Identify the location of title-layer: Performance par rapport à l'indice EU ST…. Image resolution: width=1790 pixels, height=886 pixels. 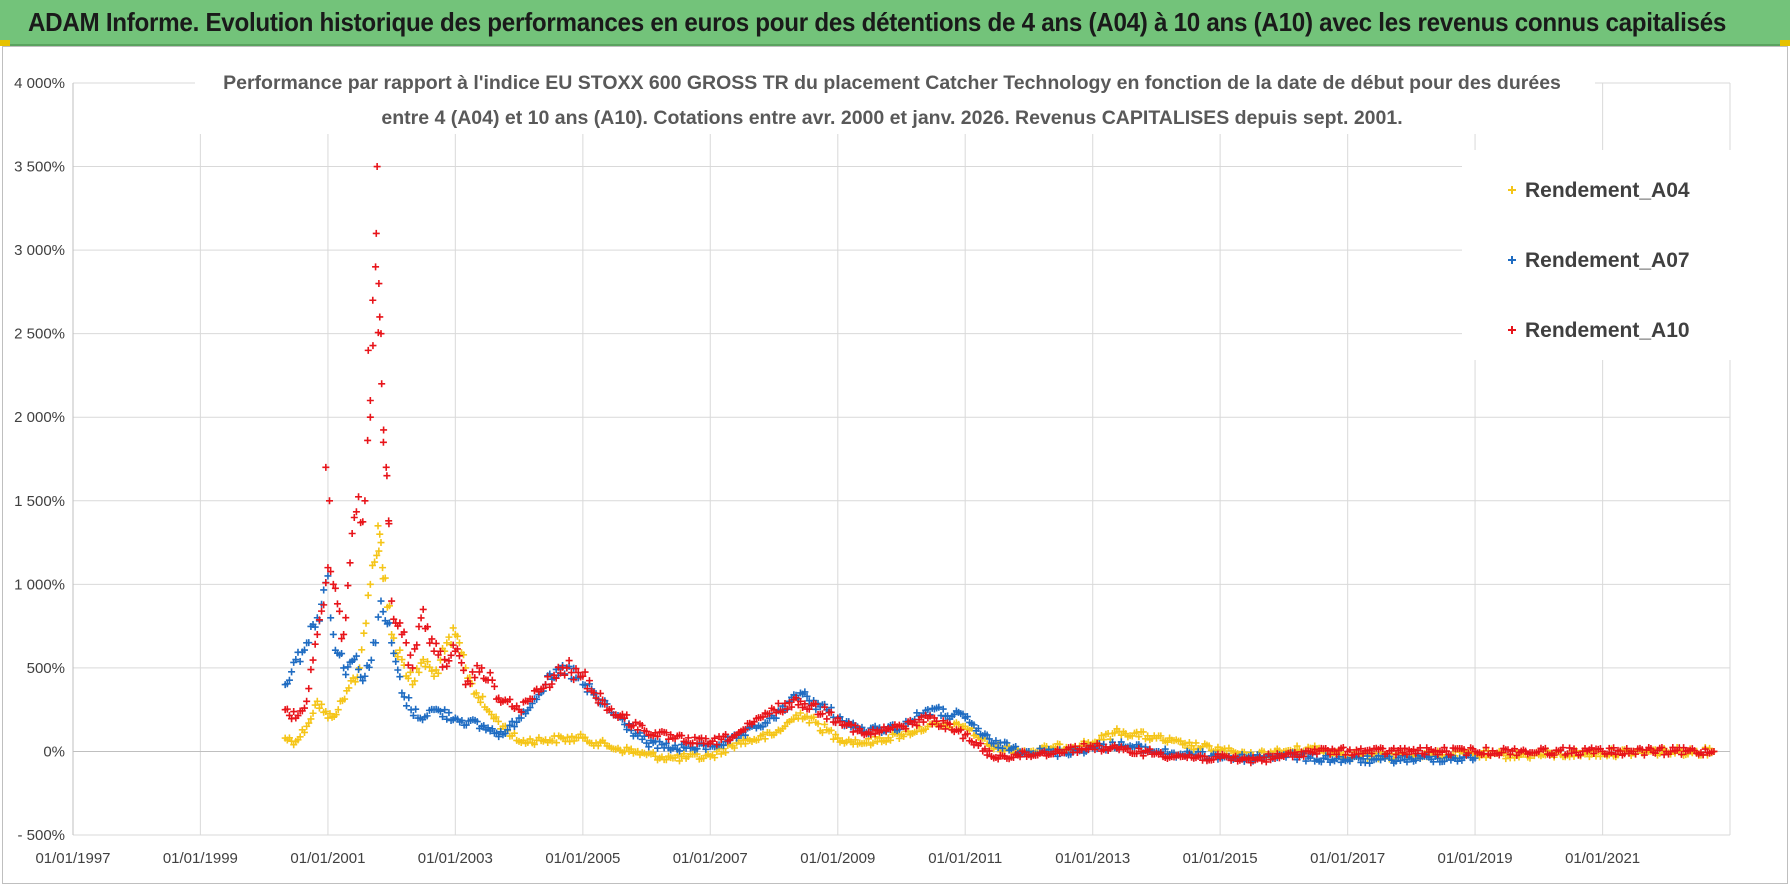
(895, 100).